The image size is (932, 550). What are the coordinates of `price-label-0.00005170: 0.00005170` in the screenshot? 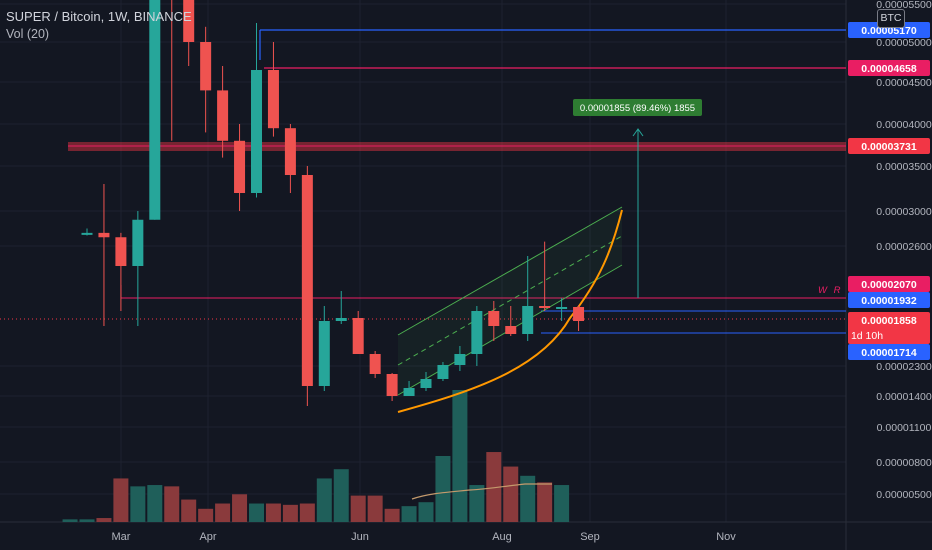 It's located at (889, 31).